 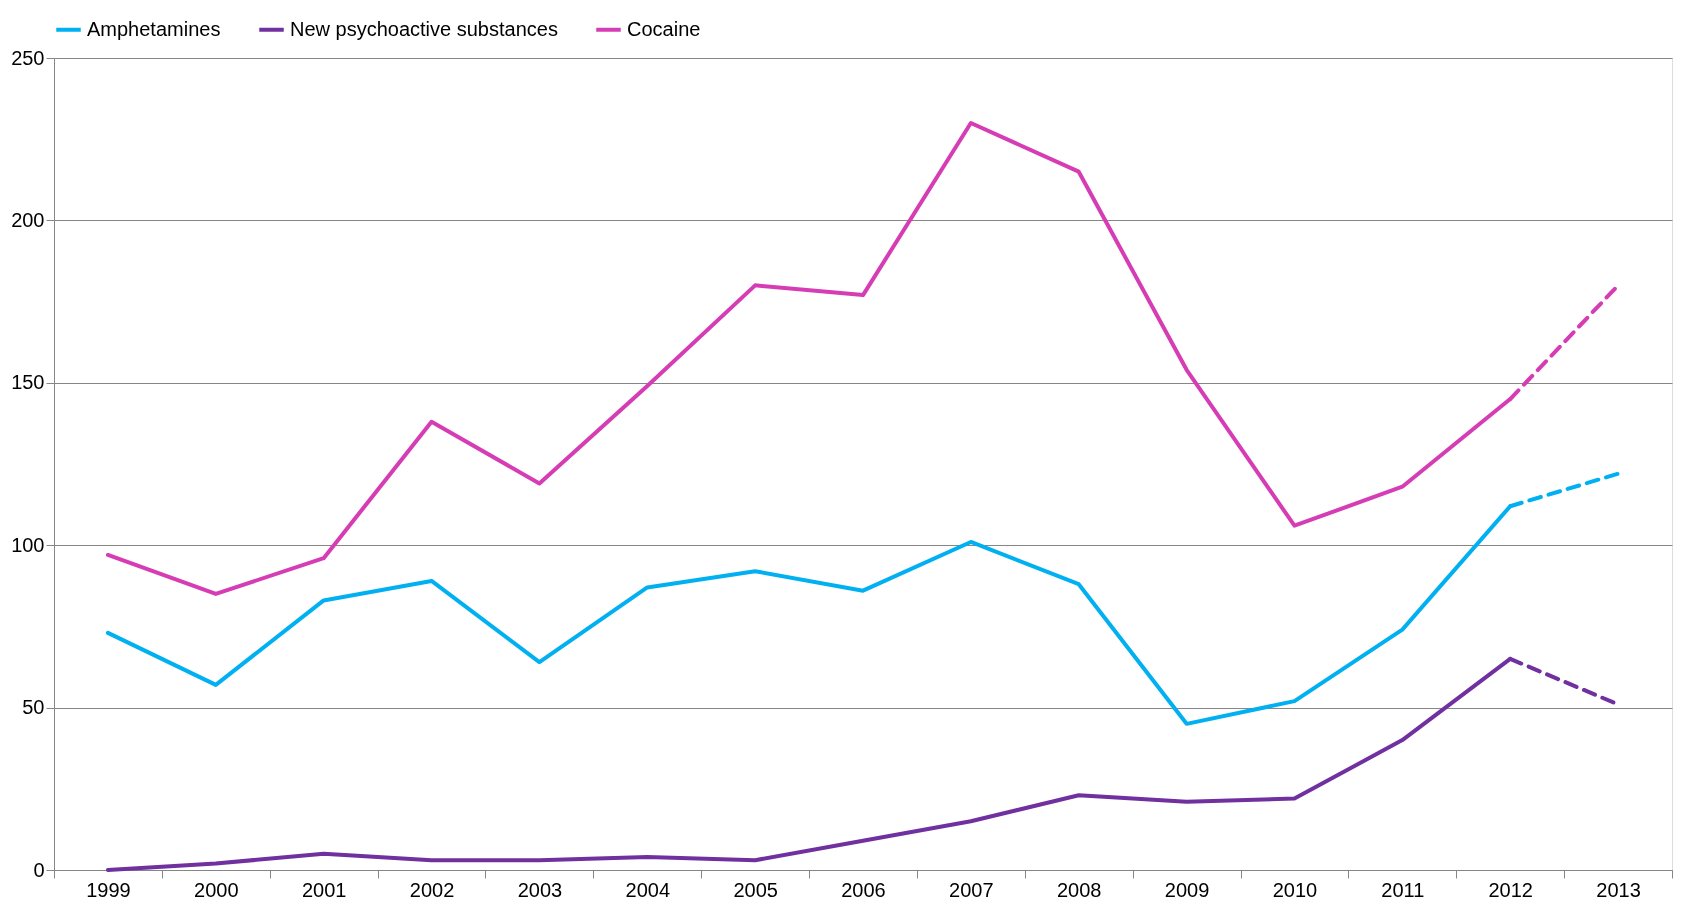 What do you see at coordinates (648, 889) in the screenshot?
I see `x-tick-label: 2004` at bounding box center [648, 889].